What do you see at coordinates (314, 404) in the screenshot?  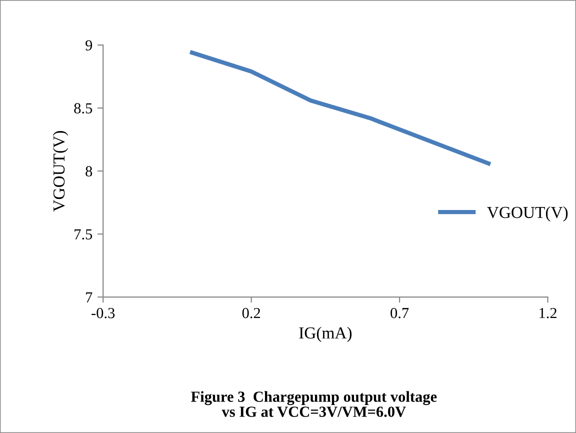 I see `caption: Figure 3 Chargepump output voltage vs IG at VCC=3V/VM=6.0V` at bounding box center [314, 404].